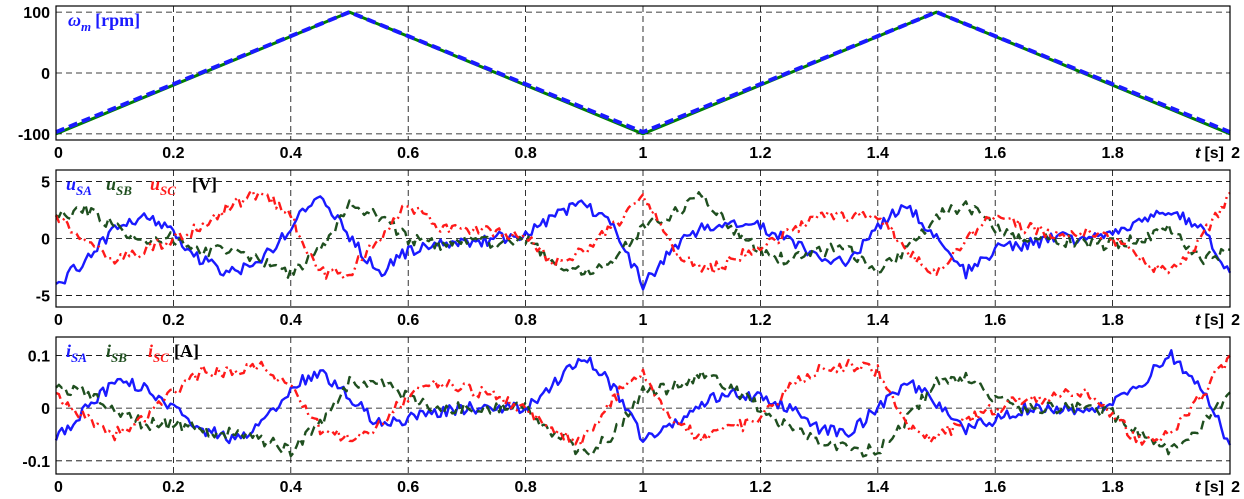 The height and width of the screenshot is (499, 1244). What do you see at coordinates (36, 13) in the screenshot?
I see `y-tick-label: 100` at bounding box center [36, 13].